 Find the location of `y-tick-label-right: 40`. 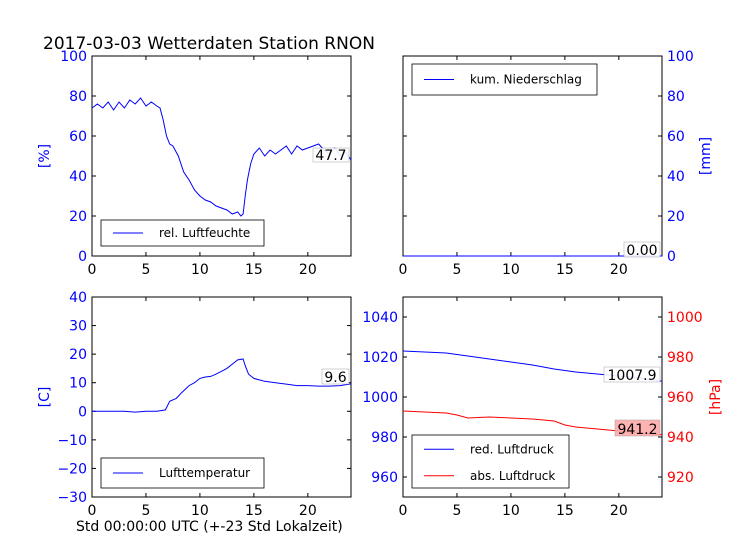

y-tick-label-right: 40 is located at coordinates (676, 177).